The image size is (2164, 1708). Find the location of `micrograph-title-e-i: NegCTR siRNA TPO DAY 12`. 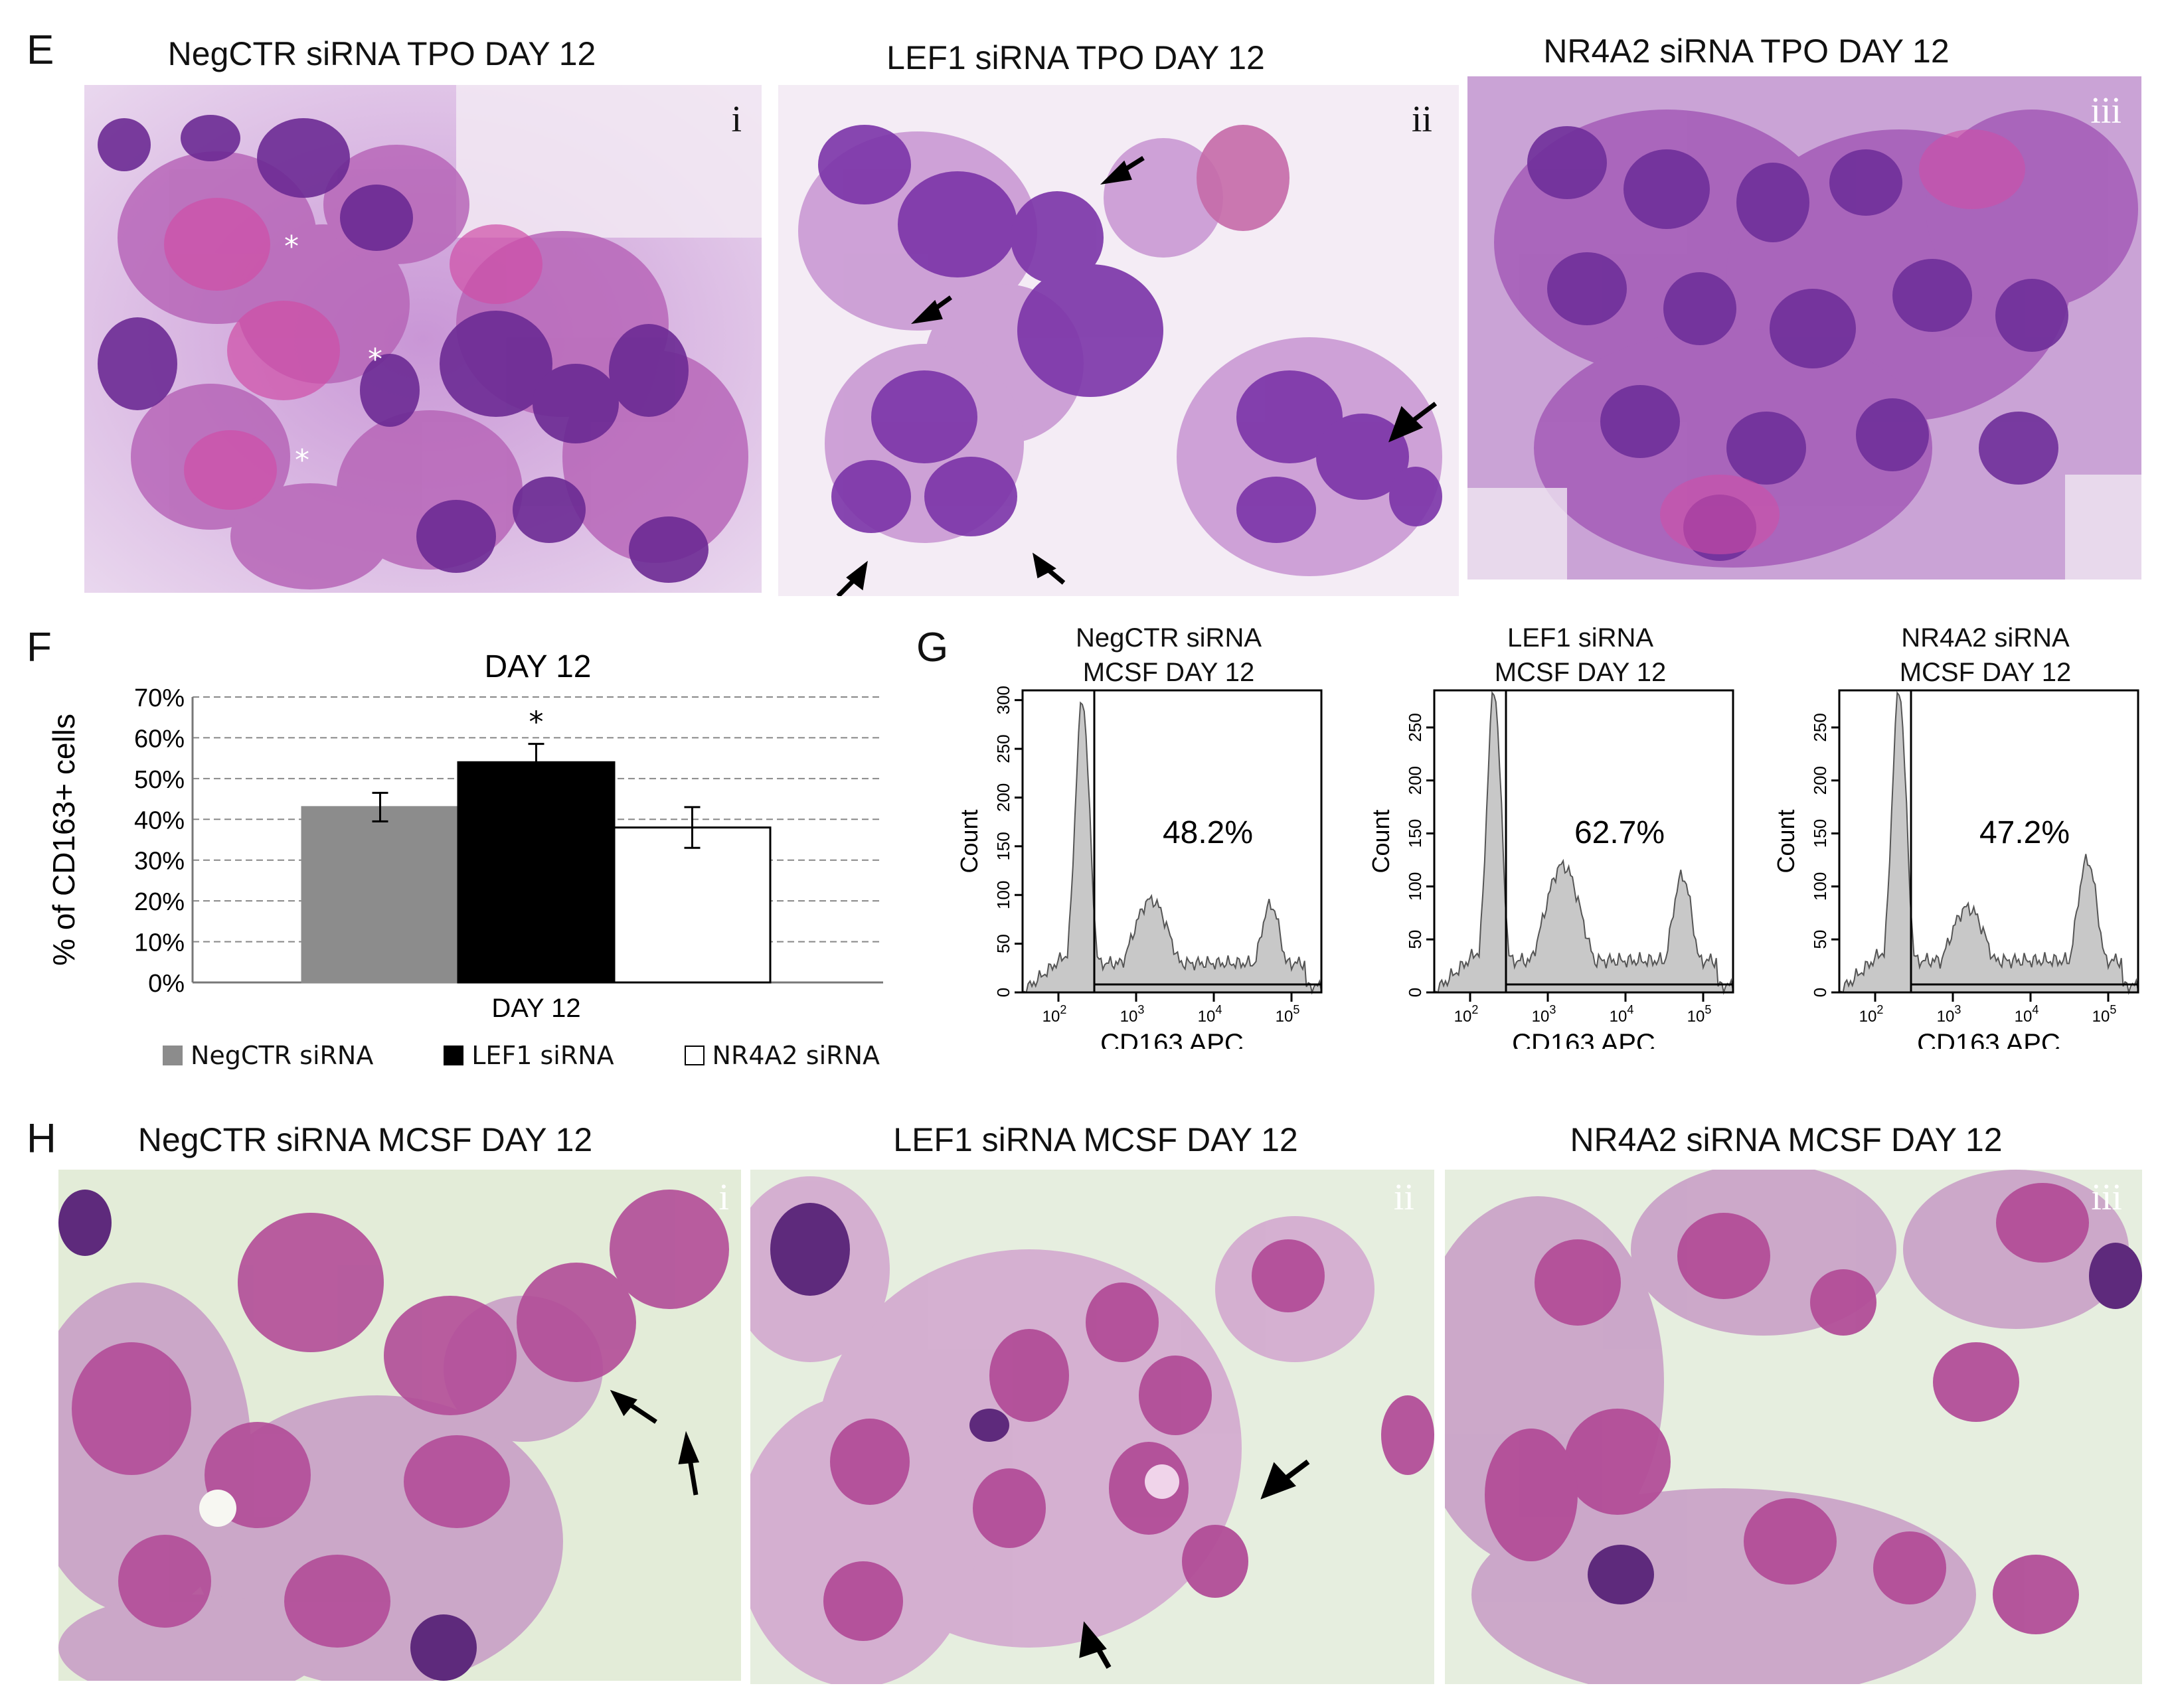

micrograph-title-e-i: NegCTR siRNA TPO DAY 12 is located at coordinates (381, 53).